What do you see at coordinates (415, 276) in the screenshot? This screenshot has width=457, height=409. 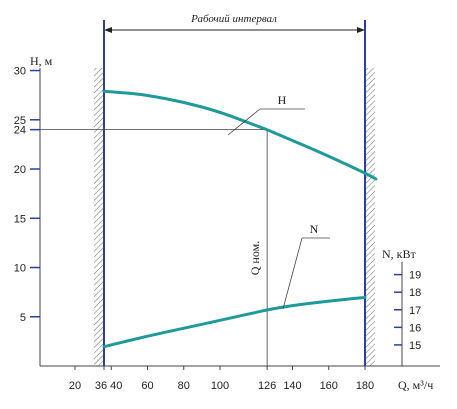 I see `y-right-tick-label: 19` at bounding box center [415, 276].